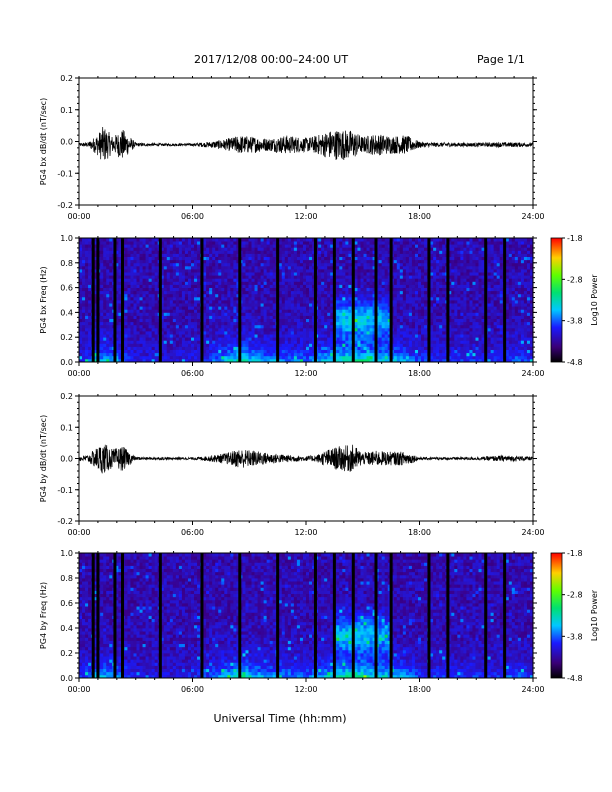  Describe the element at coordinates (66, 110) in the screenshot. I see `y-tick-label: 0.1` at that location.